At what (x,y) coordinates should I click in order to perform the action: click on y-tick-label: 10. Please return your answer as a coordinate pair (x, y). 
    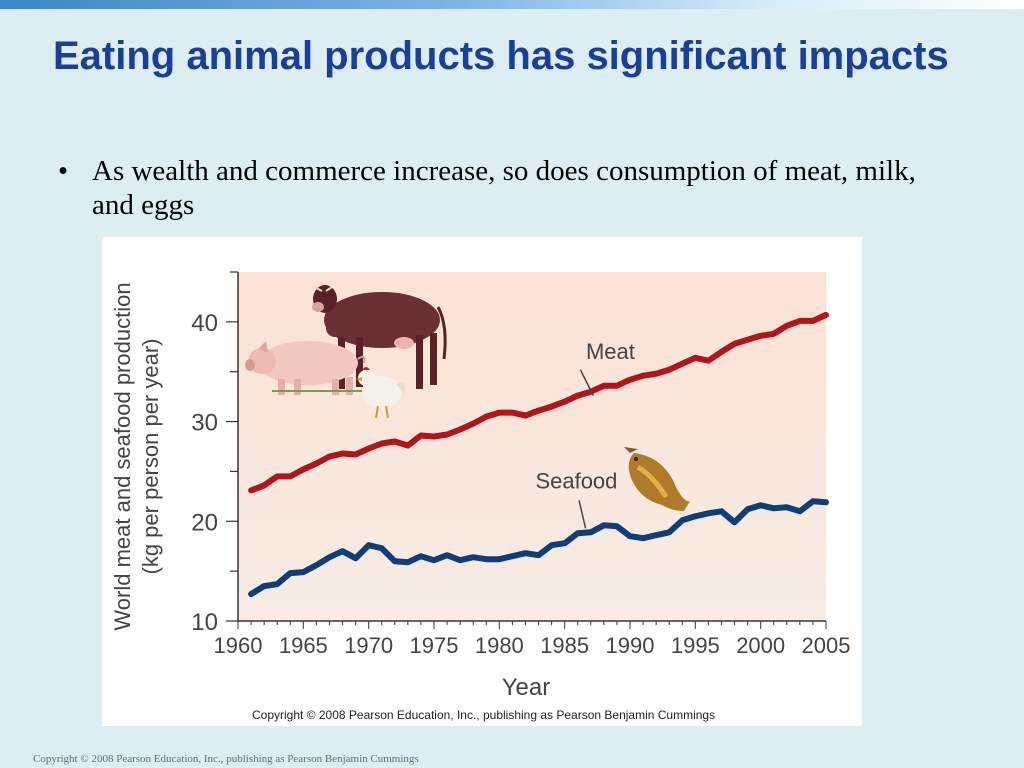
    Looking at the image, I should click on (204, 622).